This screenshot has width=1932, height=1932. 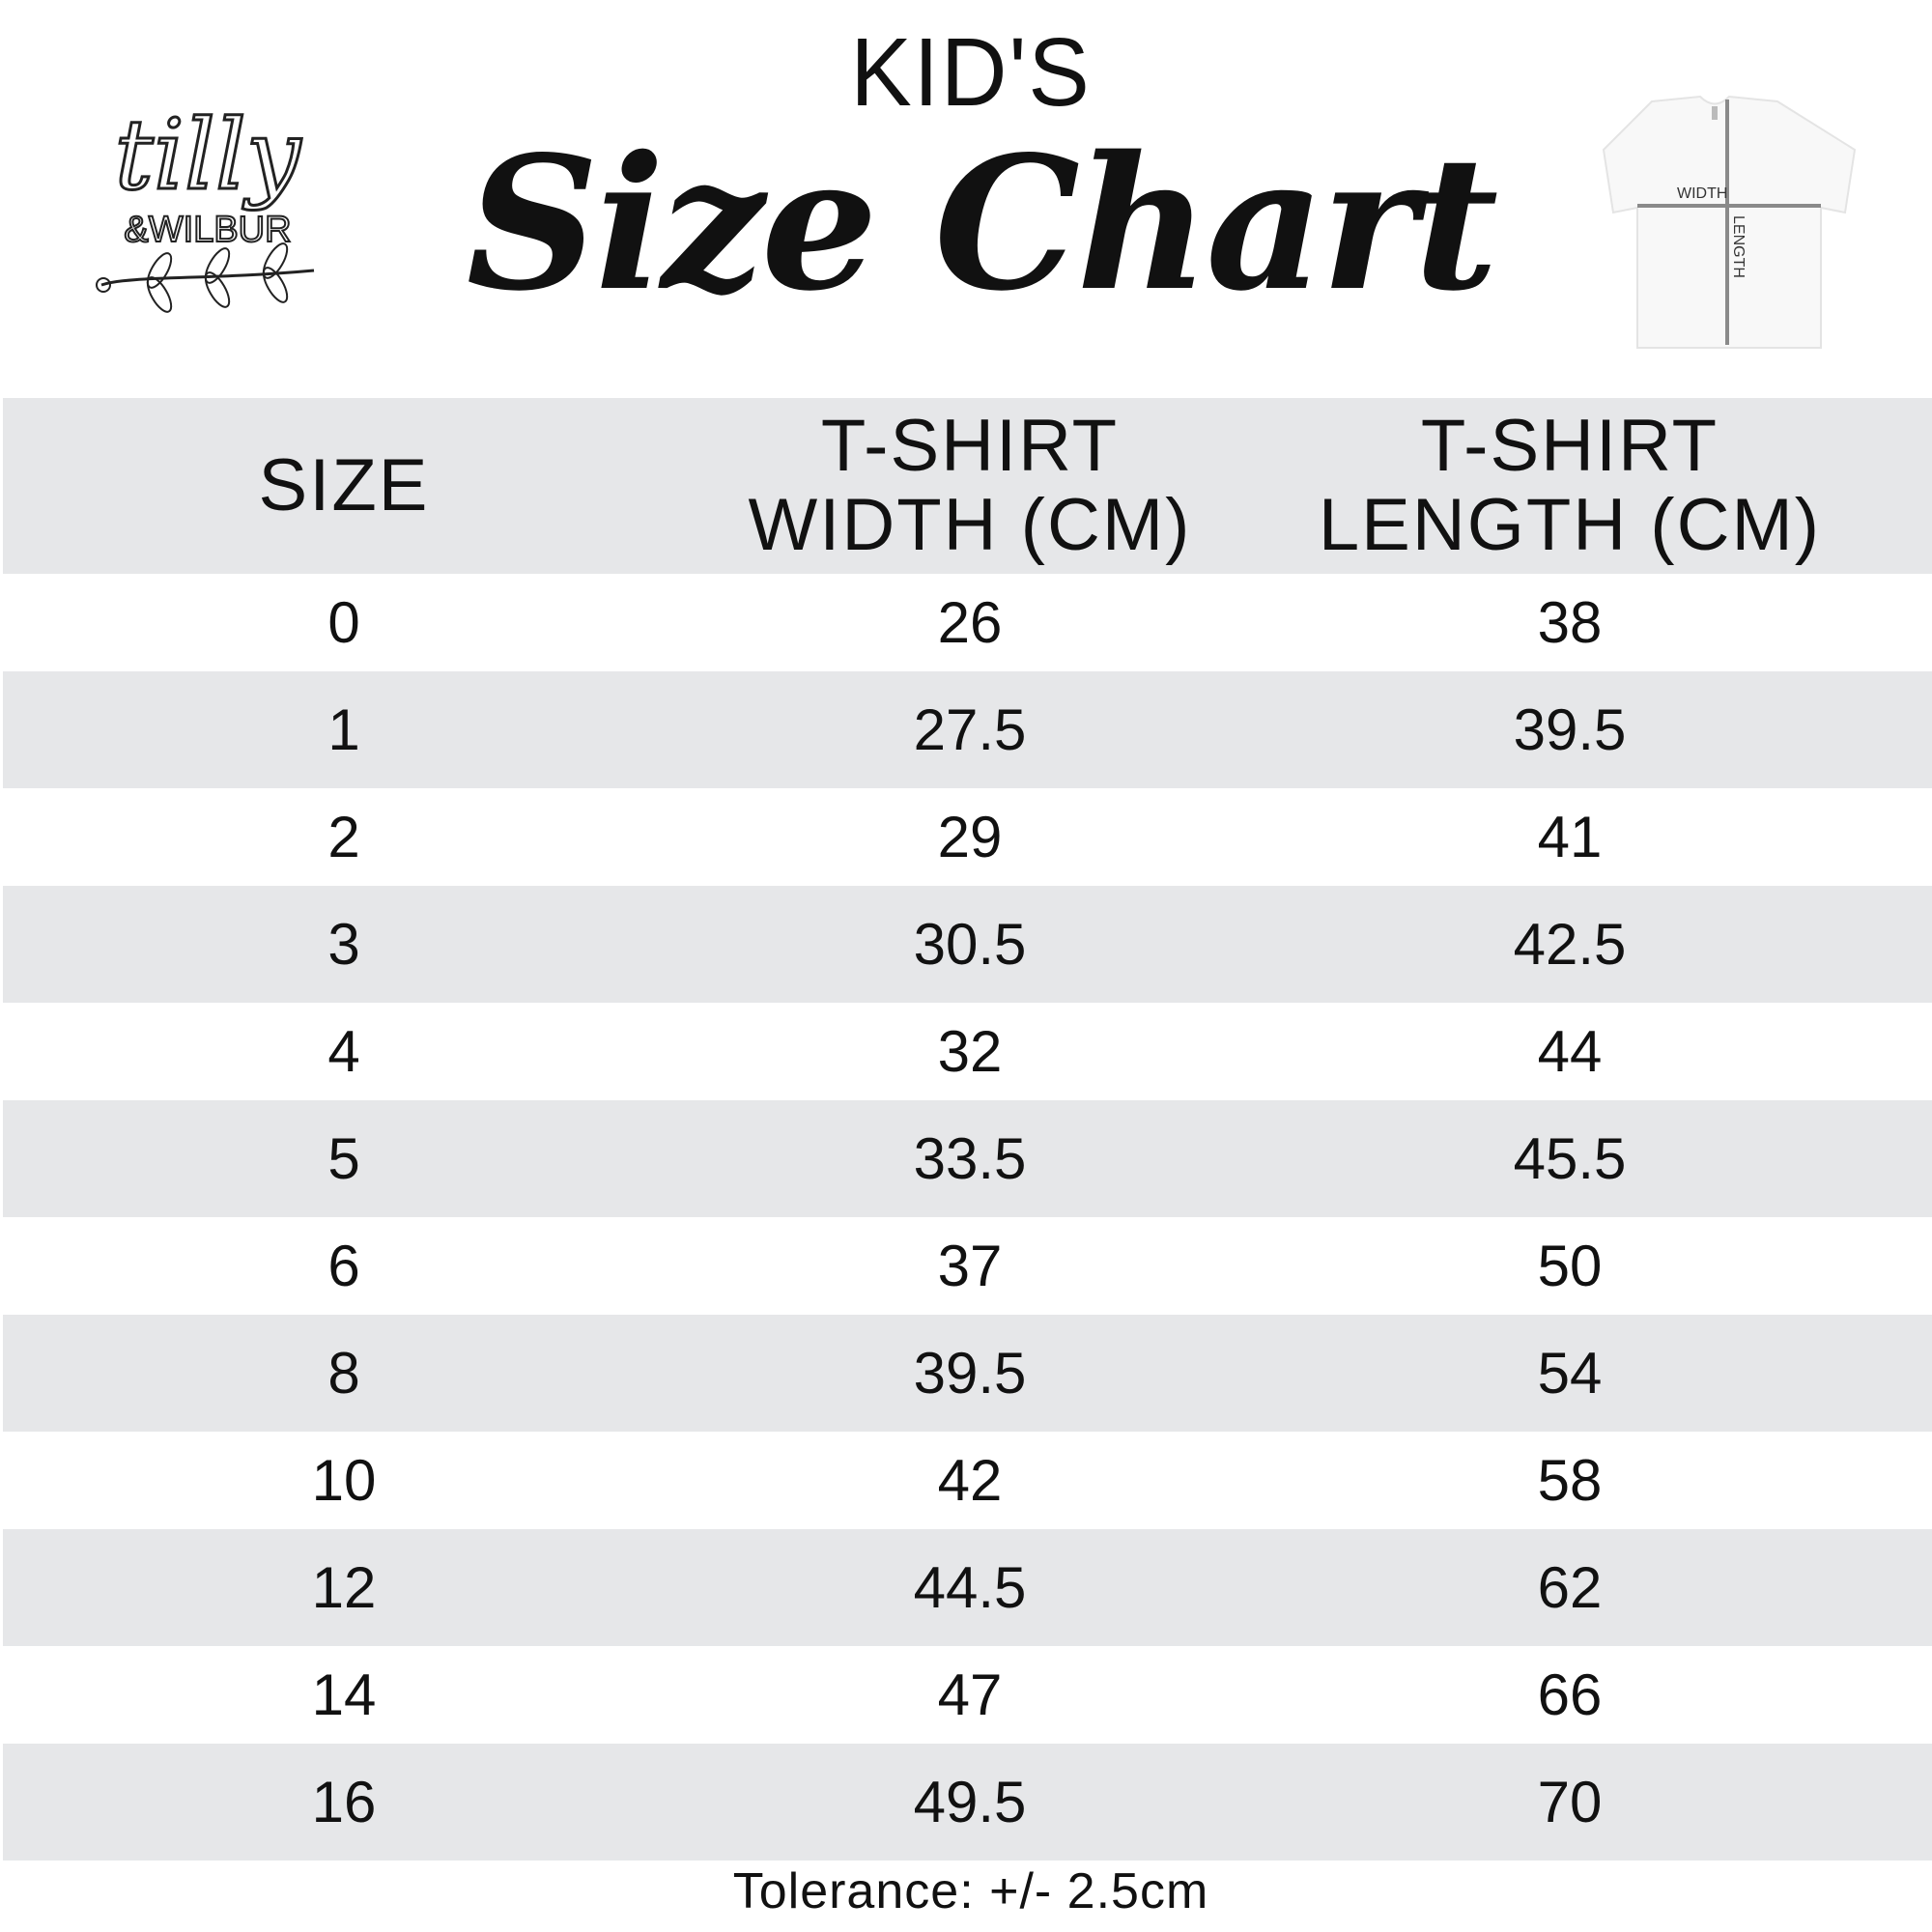 I want to click on size-cell: 12, so click(x=344, y=1587).